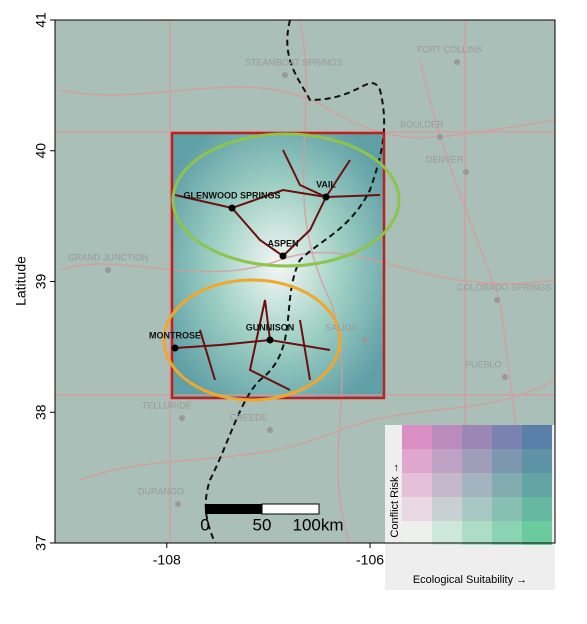 The height and width of the screenshot is (624, 587). I want to click on legend-y-label: Conflict Risk →, so click(395, 499).